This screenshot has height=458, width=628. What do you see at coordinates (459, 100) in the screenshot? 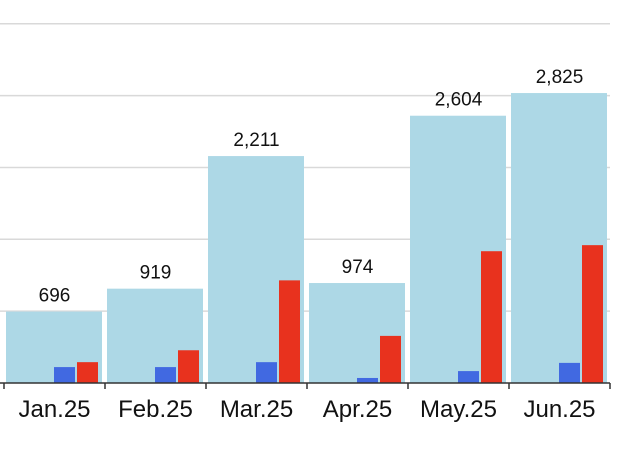
I see `data-label-May.25: 2,604` at bounding box center [459, 100].